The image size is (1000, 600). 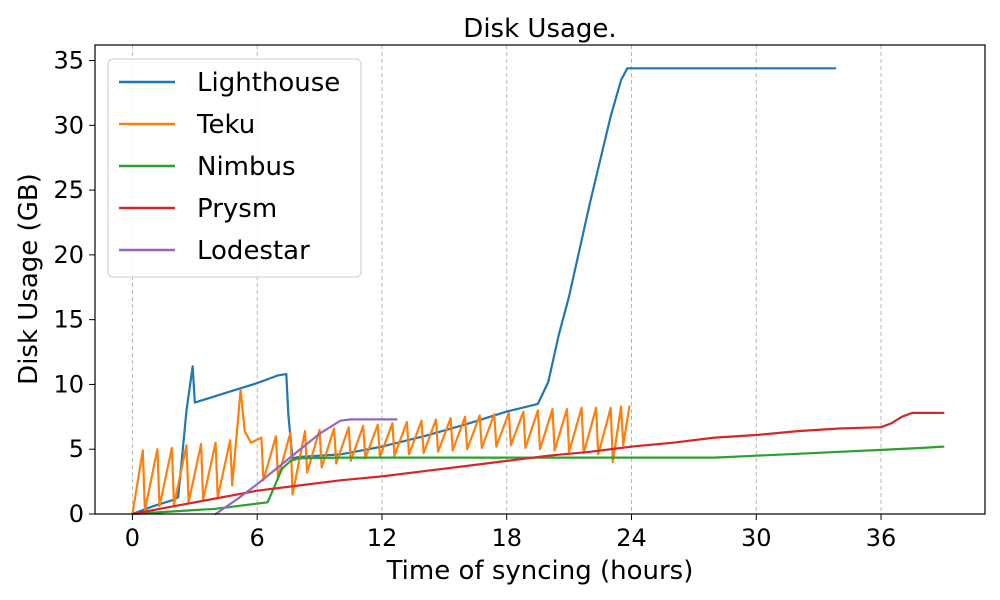 I want to click on series-line-lodestar, so click(x=306, y=467).